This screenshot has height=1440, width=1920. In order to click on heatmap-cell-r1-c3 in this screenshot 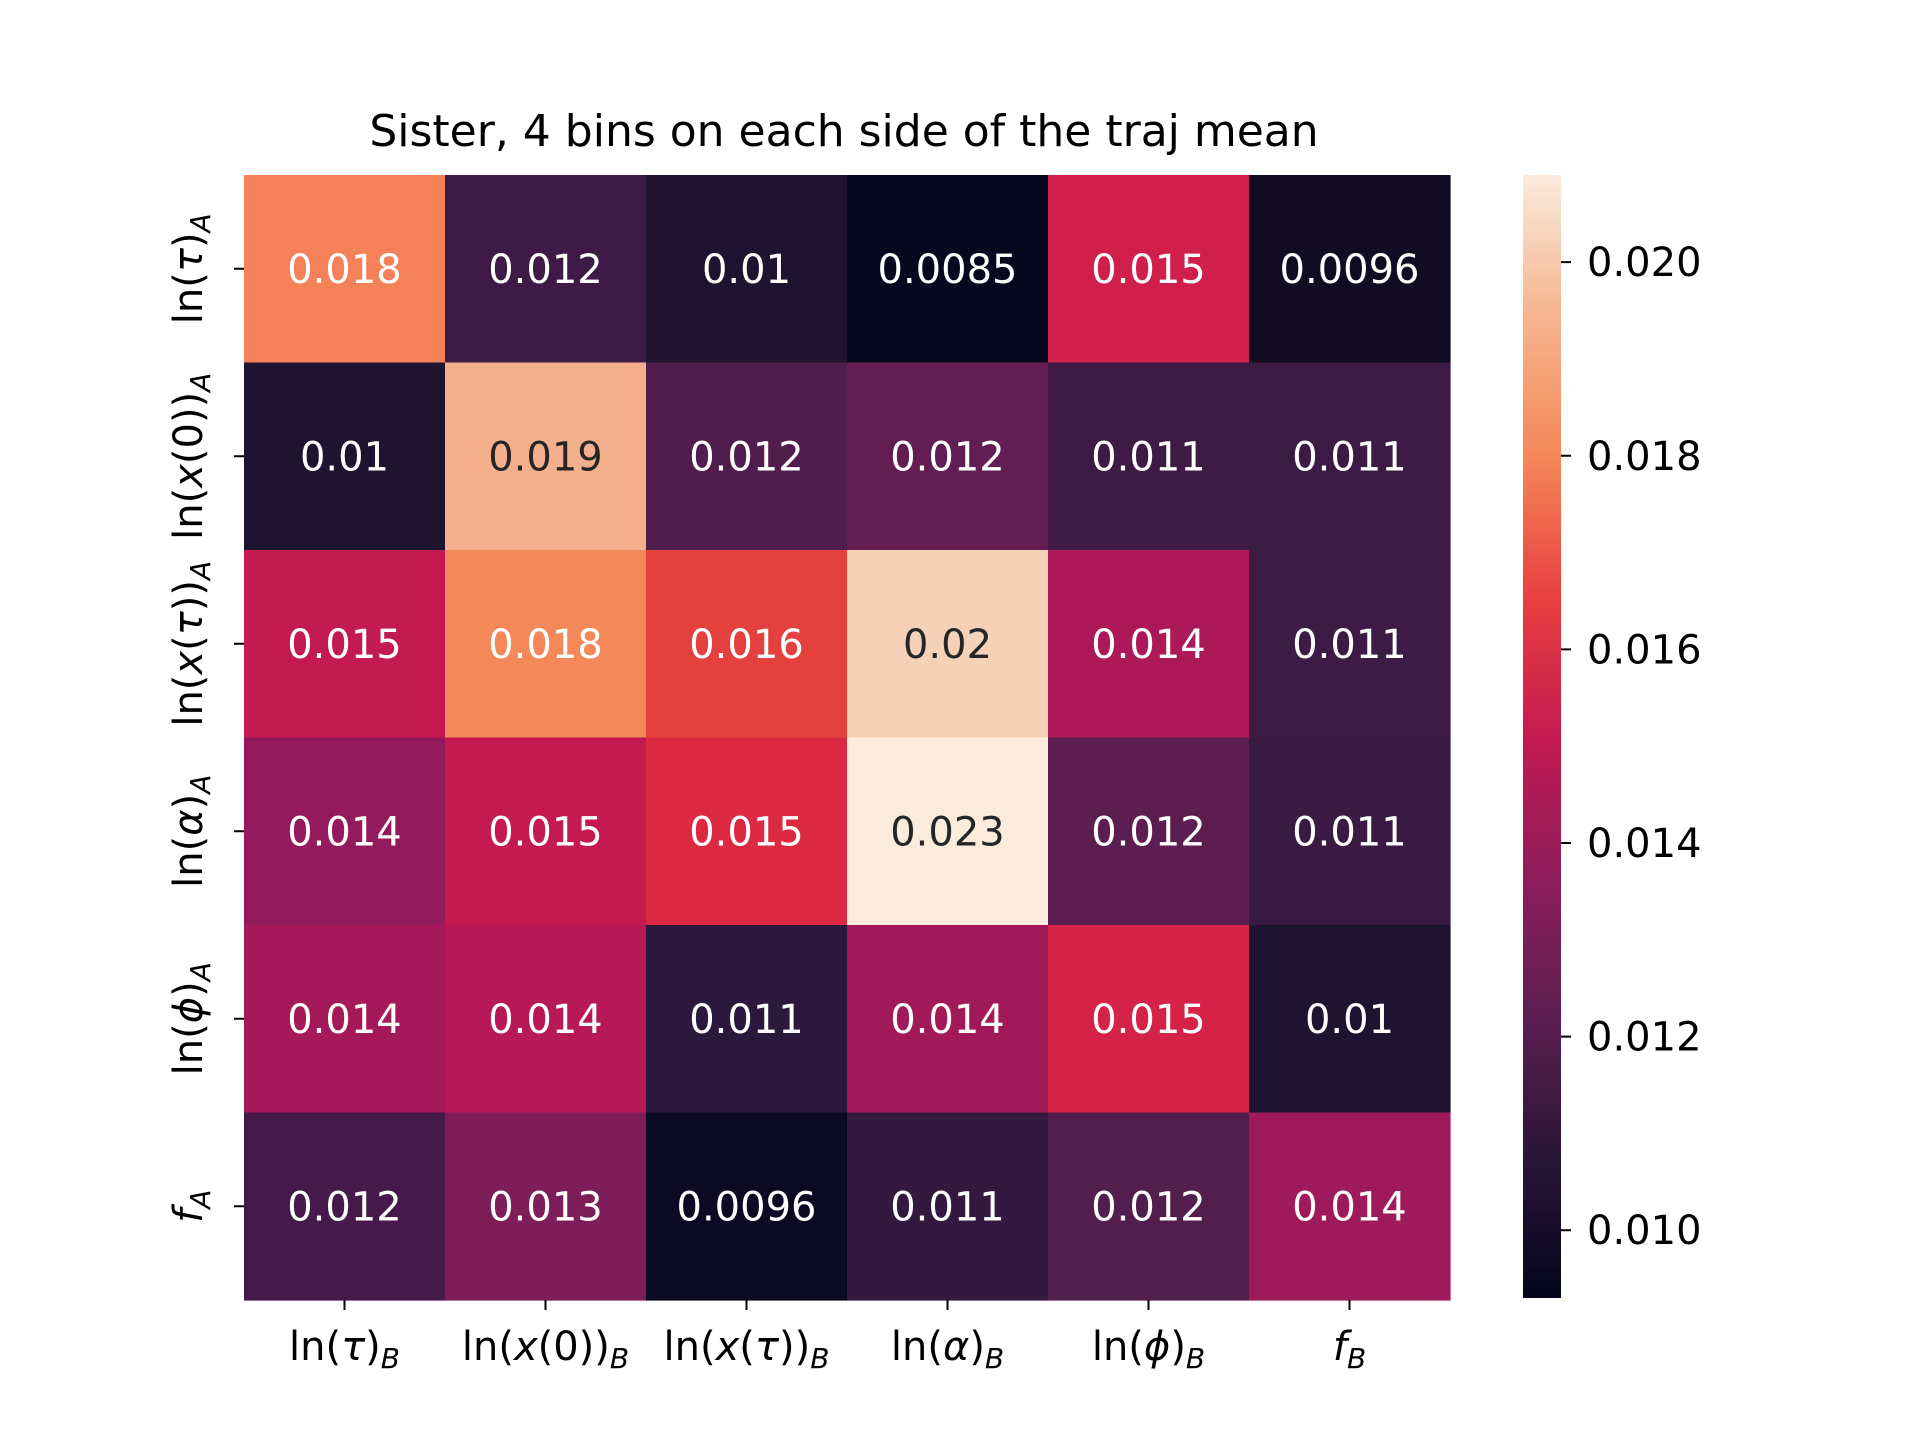, I will do `click(948, 456)`.